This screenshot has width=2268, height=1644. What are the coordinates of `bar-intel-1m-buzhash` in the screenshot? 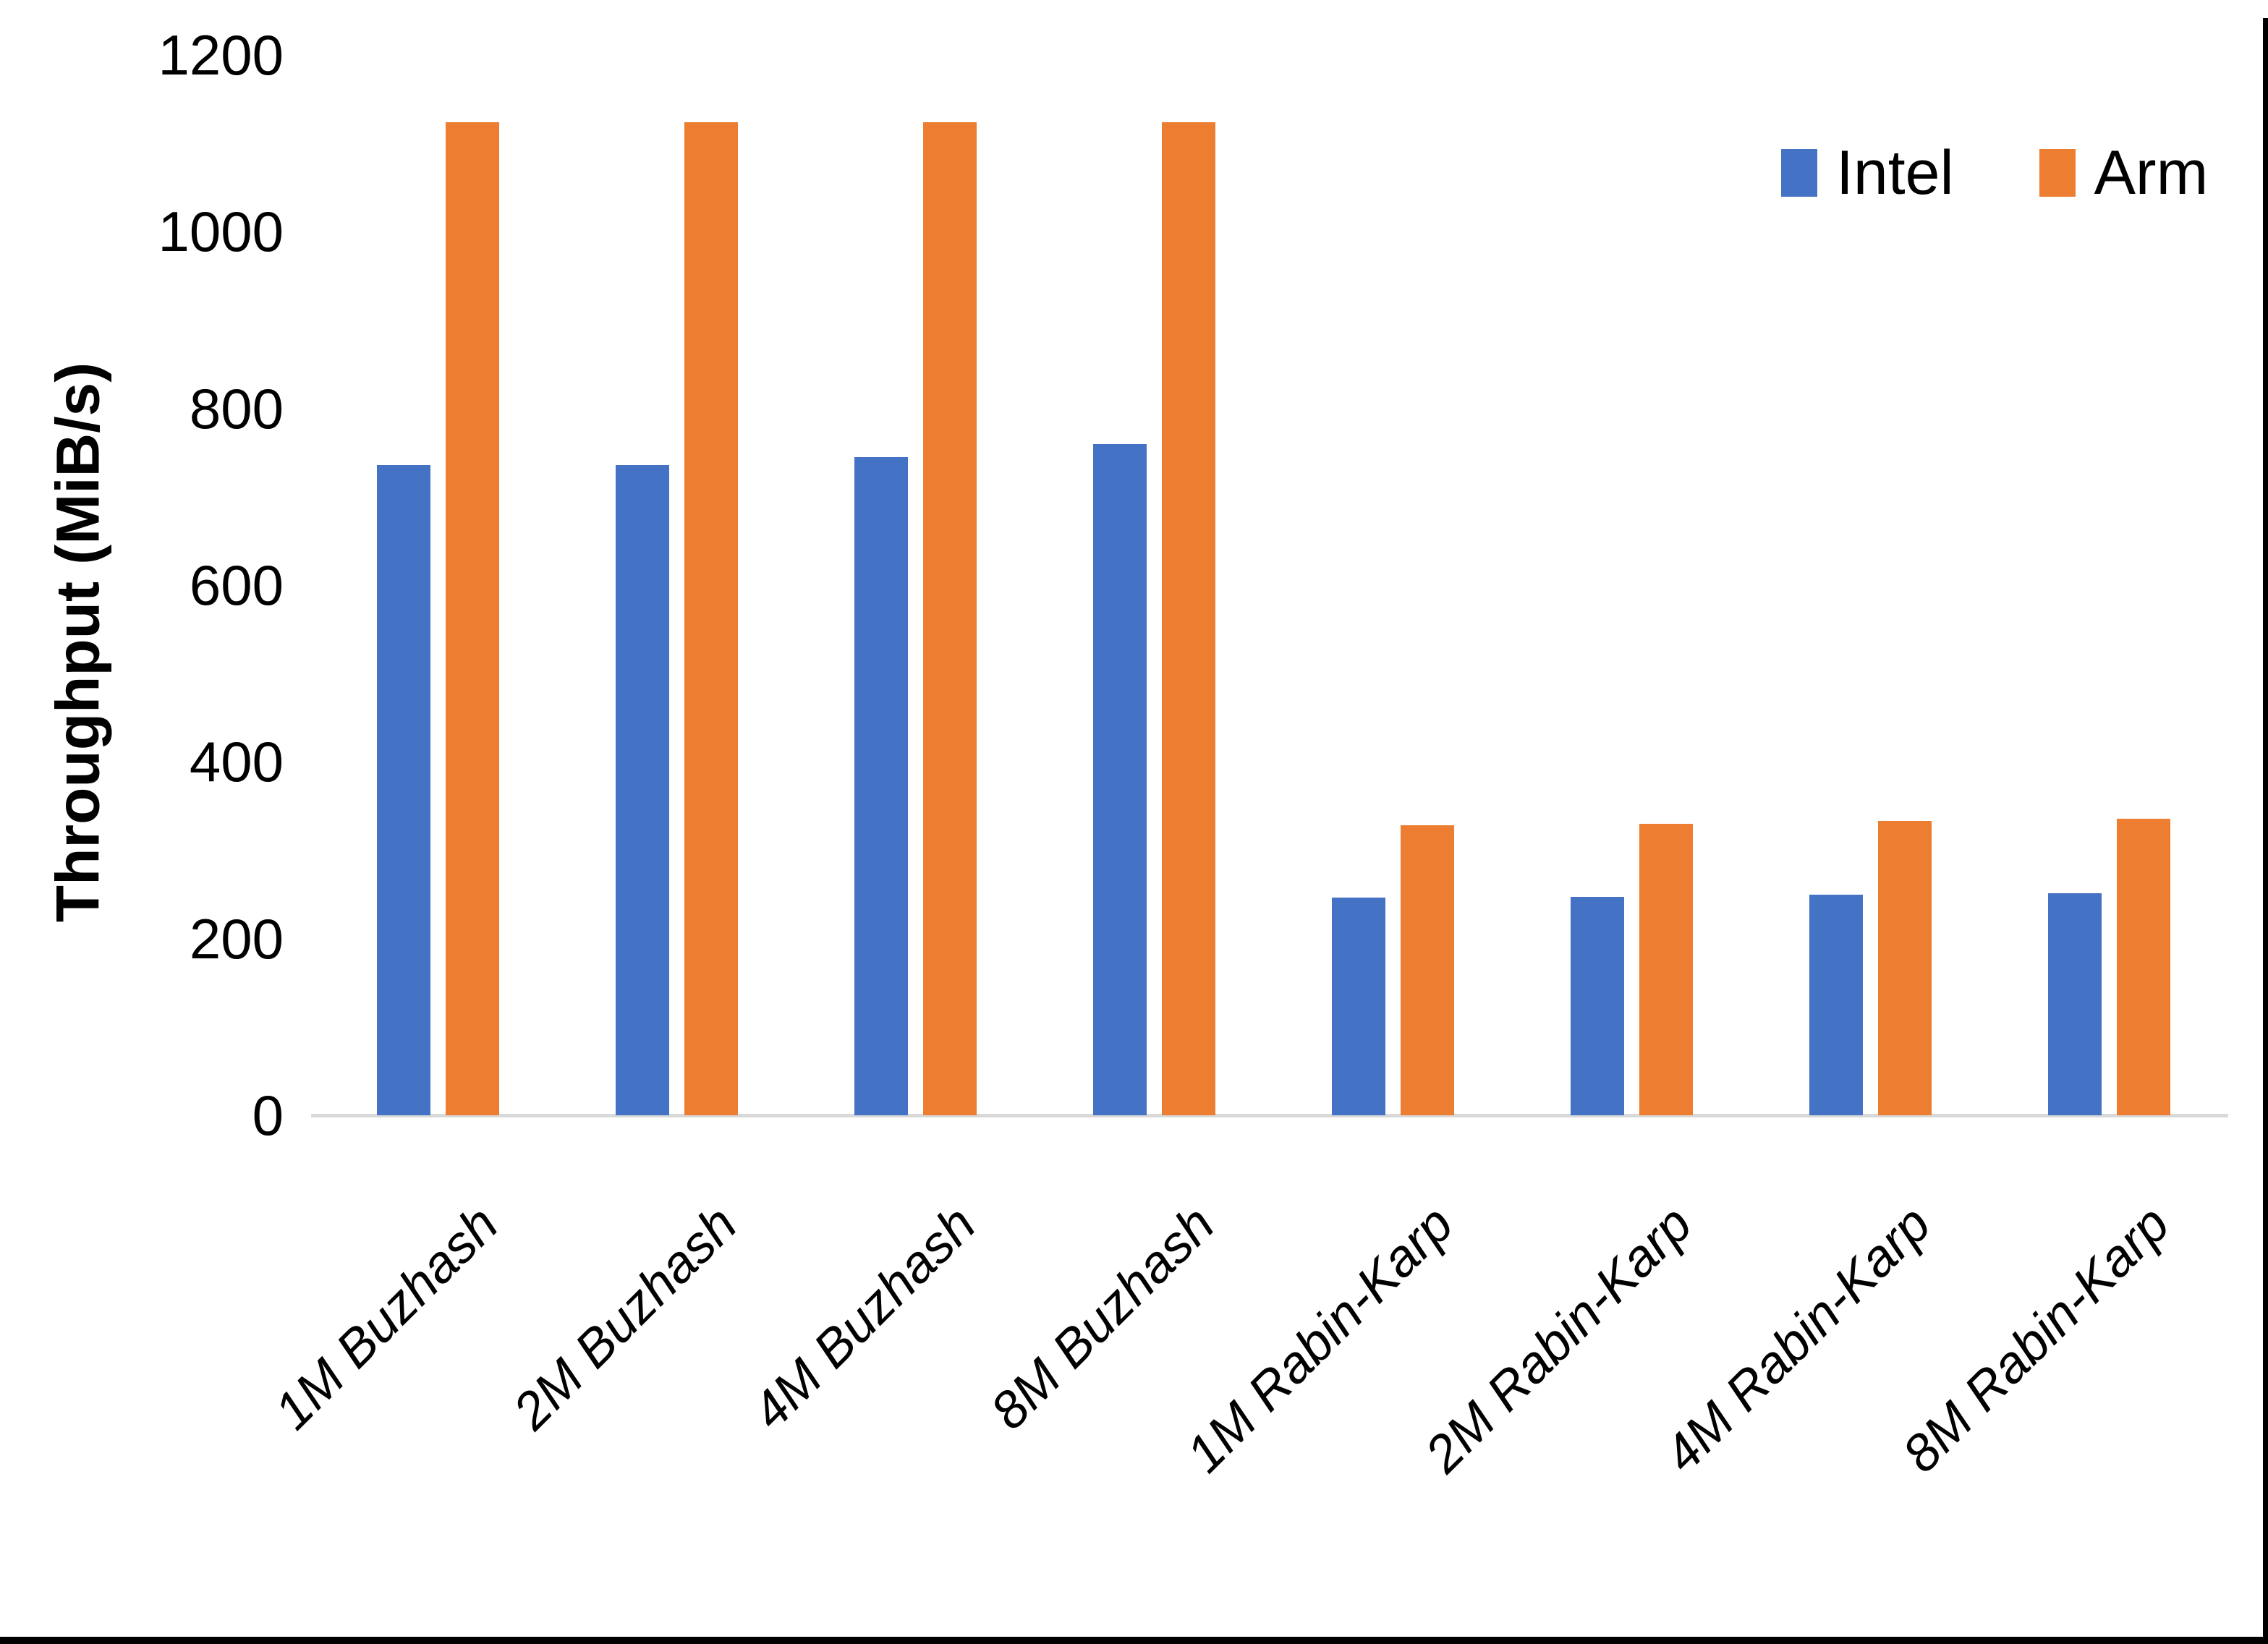 It's located at (403, 789).